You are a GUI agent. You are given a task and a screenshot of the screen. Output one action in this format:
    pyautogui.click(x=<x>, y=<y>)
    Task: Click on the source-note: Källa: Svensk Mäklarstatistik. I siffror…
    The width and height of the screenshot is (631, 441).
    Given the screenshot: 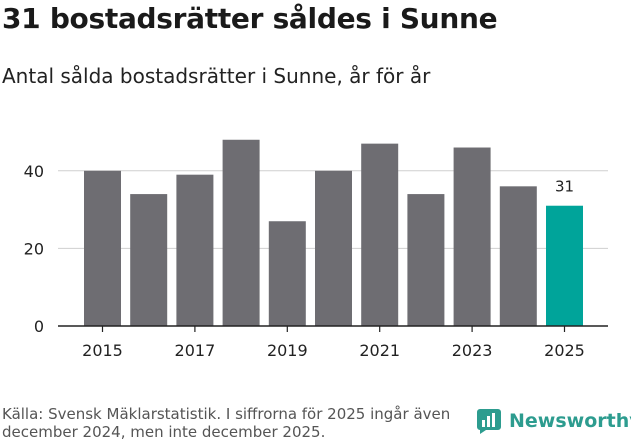 What is the action you would take?
    pyautogui.click(x=226, y=423)
    